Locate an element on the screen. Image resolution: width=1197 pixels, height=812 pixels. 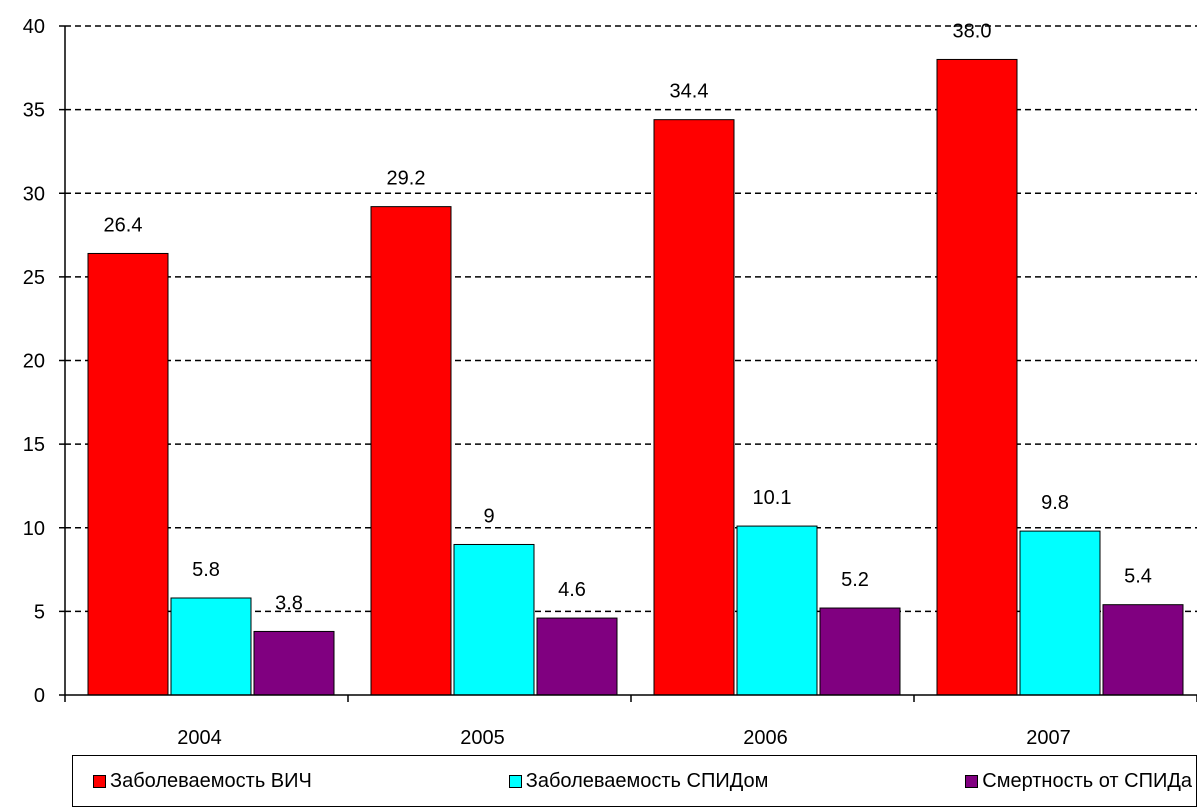
y-tick-label-15: 15 is located at coordinates (34, 445).